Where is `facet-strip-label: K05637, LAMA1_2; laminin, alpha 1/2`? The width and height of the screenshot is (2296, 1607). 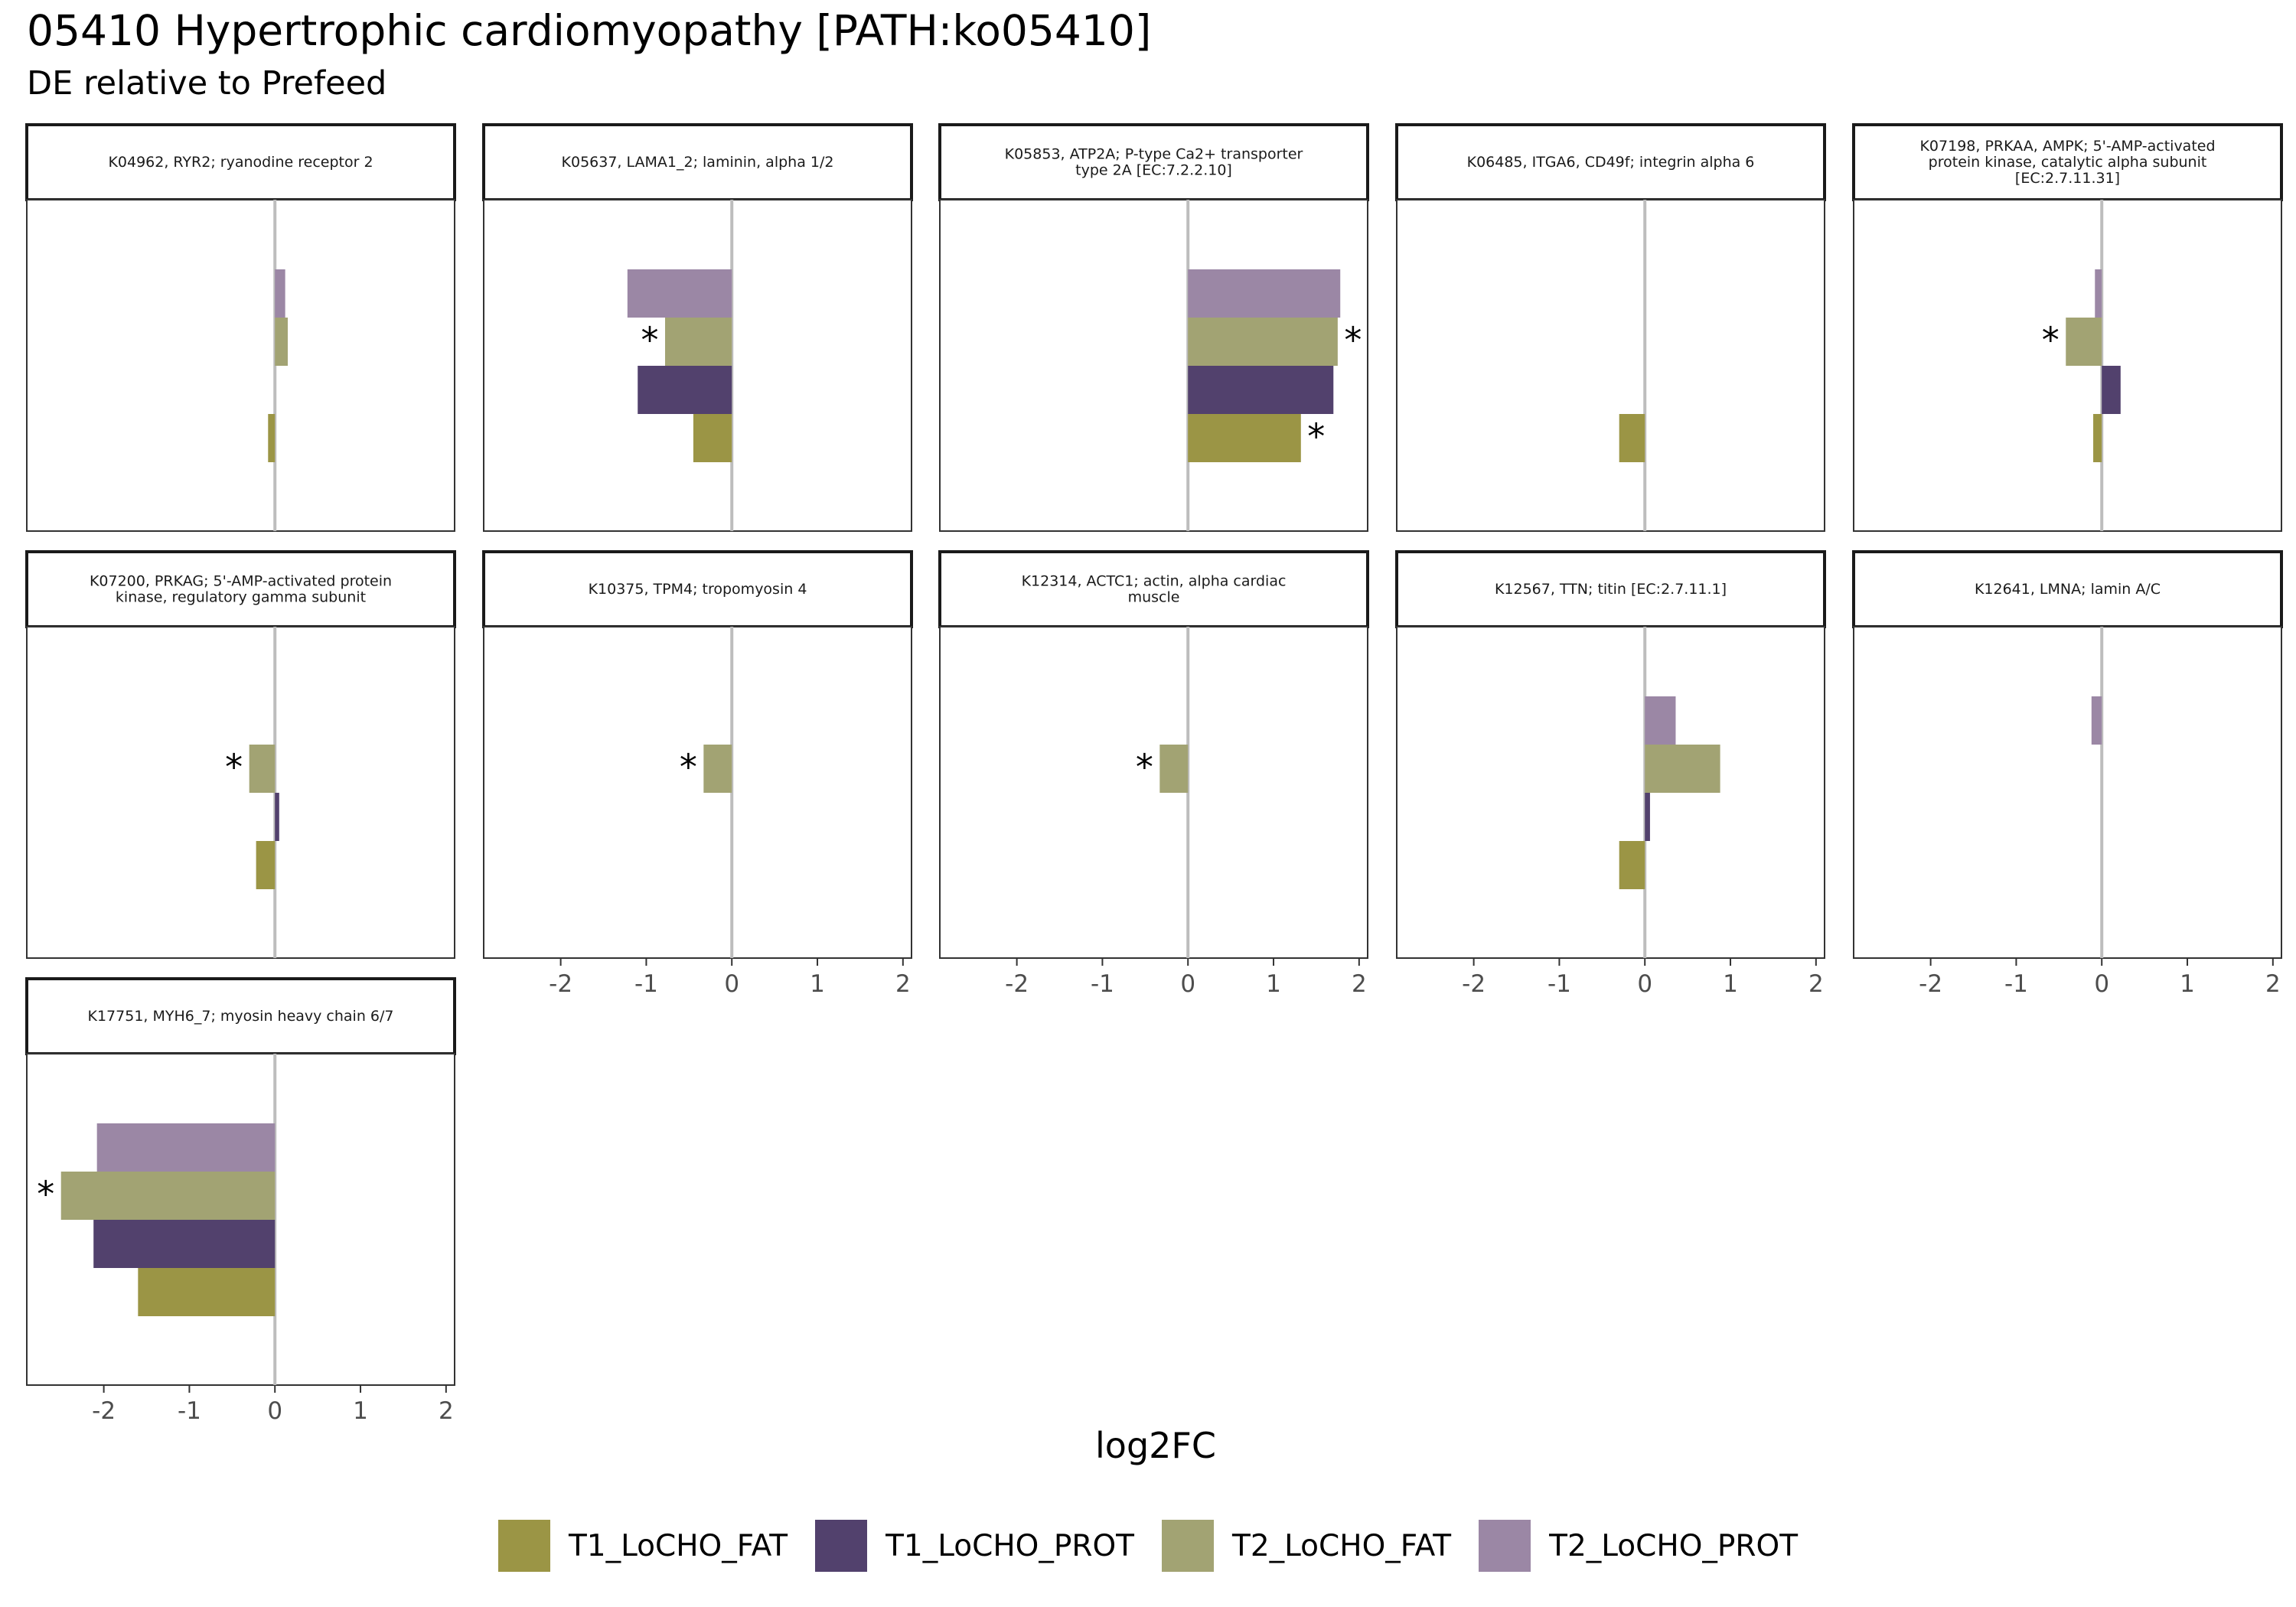 facet-strip-label: K05637, LAMA1_2; laminin, alpha 1/2 is located at coordinates (698, 162).